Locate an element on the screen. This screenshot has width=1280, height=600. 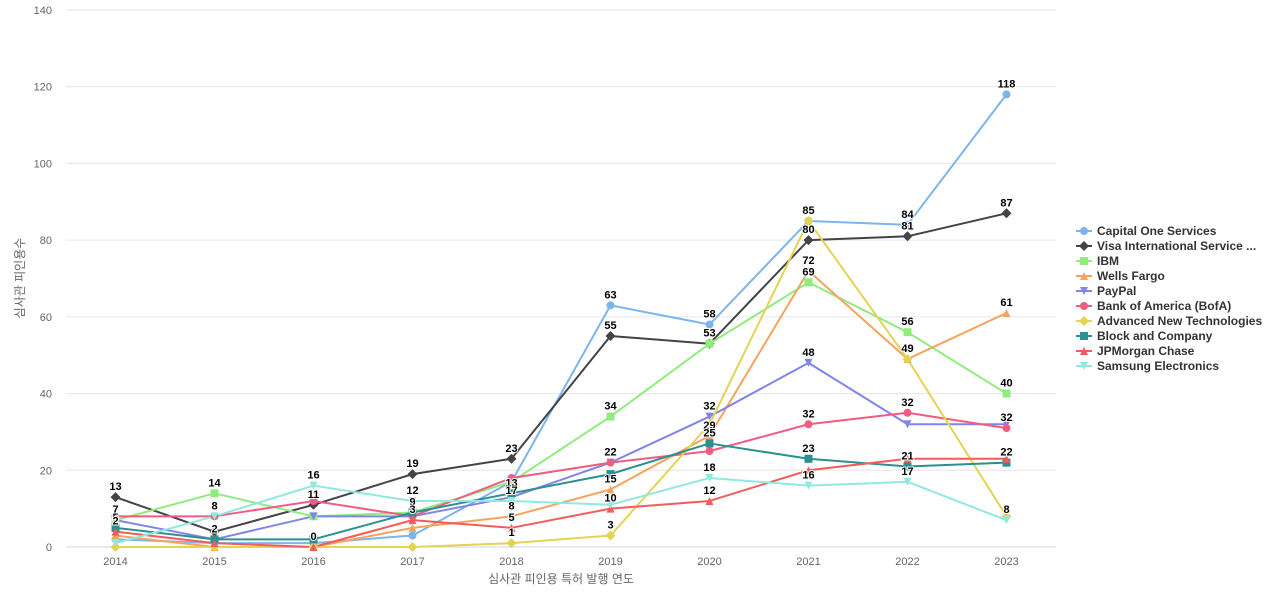
series-line is located at coordinates (561, 464).